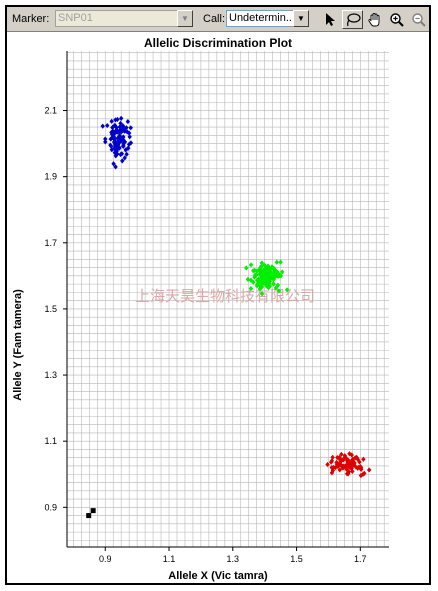 This screenshot has height=591, width=438. I want to click on call-dropdown-chevron-down-icon: ▼, so click(301, 18).